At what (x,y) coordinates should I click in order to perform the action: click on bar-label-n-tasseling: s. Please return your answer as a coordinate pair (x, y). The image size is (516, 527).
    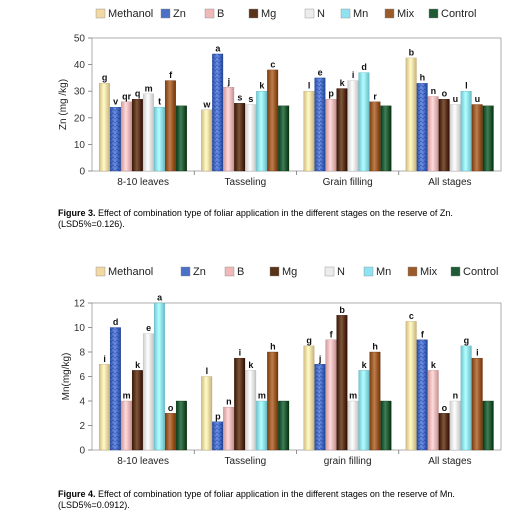
    Looking at the image, I should click on (250, 99).